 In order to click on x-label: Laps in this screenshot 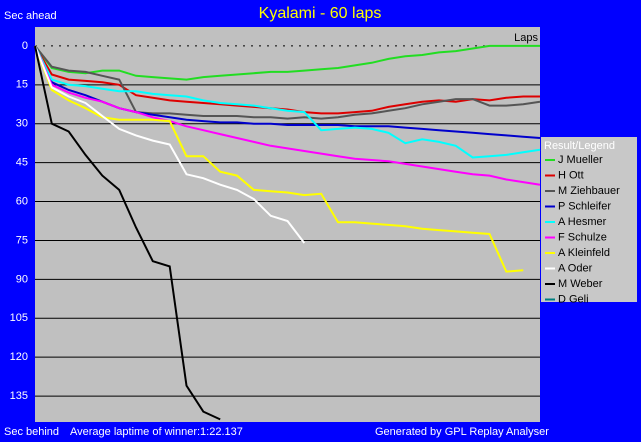, I will do `click(526, 38)`.